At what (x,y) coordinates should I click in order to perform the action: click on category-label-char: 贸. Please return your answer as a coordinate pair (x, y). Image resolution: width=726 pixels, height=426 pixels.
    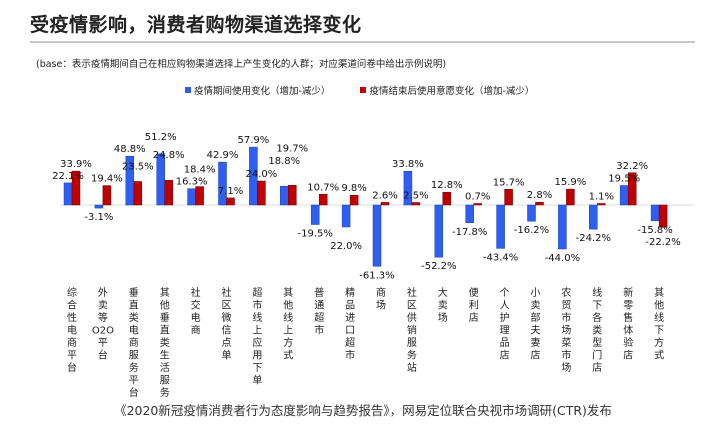
    Looking at the image, I should click on (566, 306).